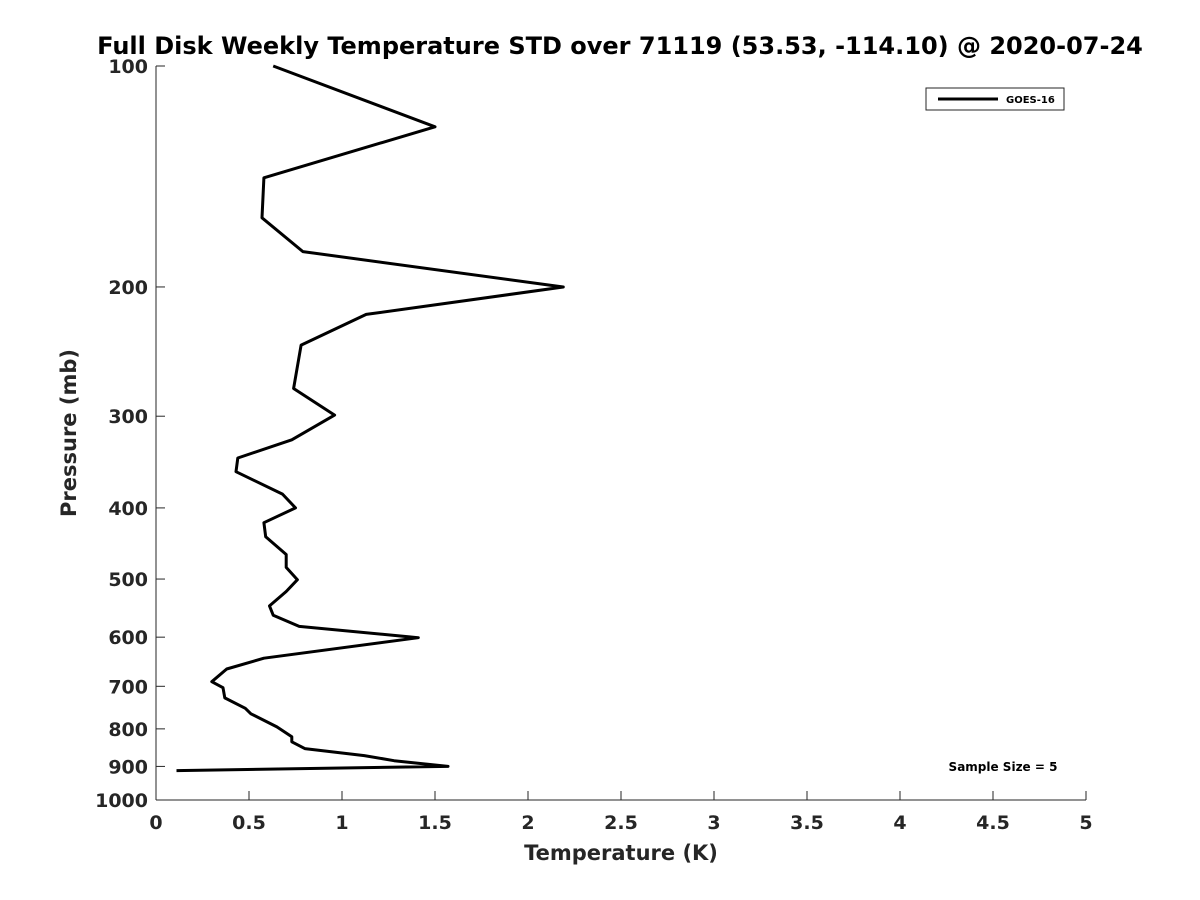  I want to click on y-tick-label: 700, so click(128, 687).